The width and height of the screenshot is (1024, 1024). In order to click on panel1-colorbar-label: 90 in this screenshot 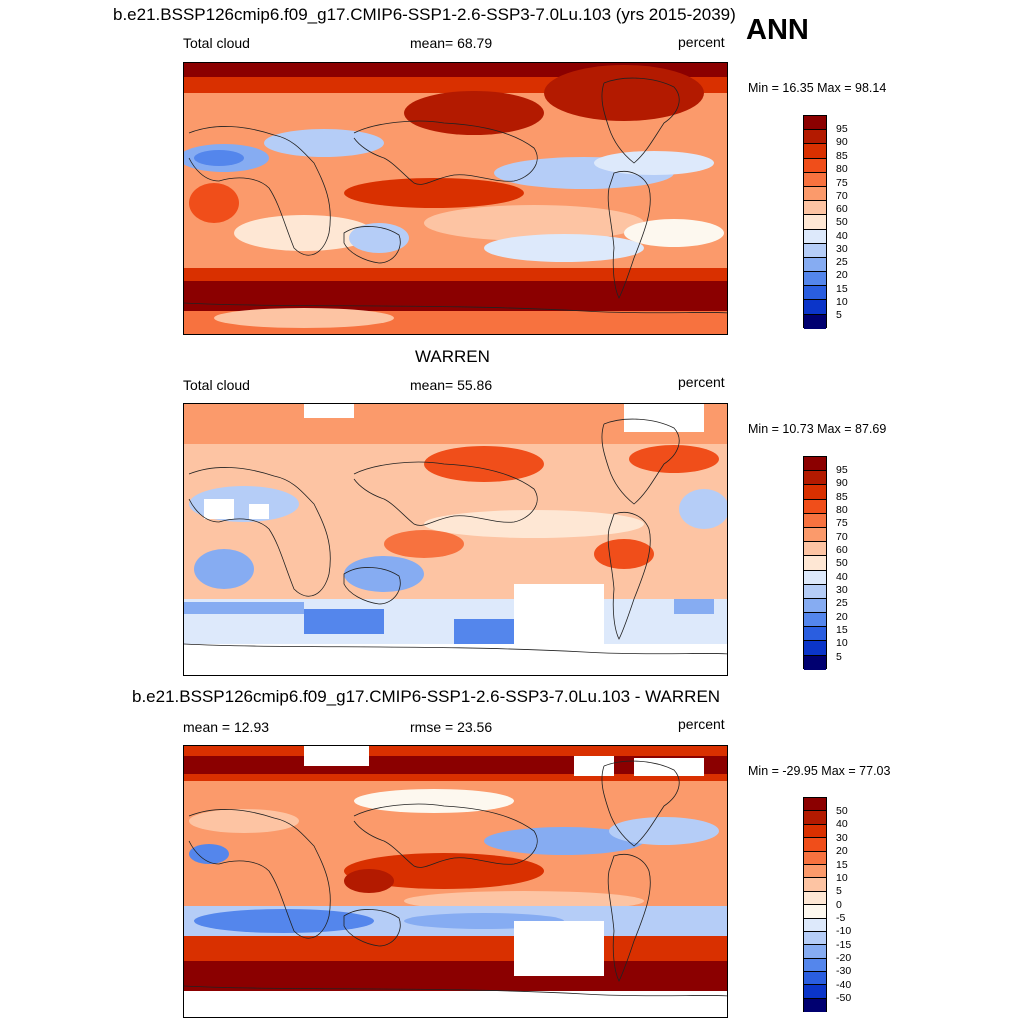, I will do `click(842, 142)`.